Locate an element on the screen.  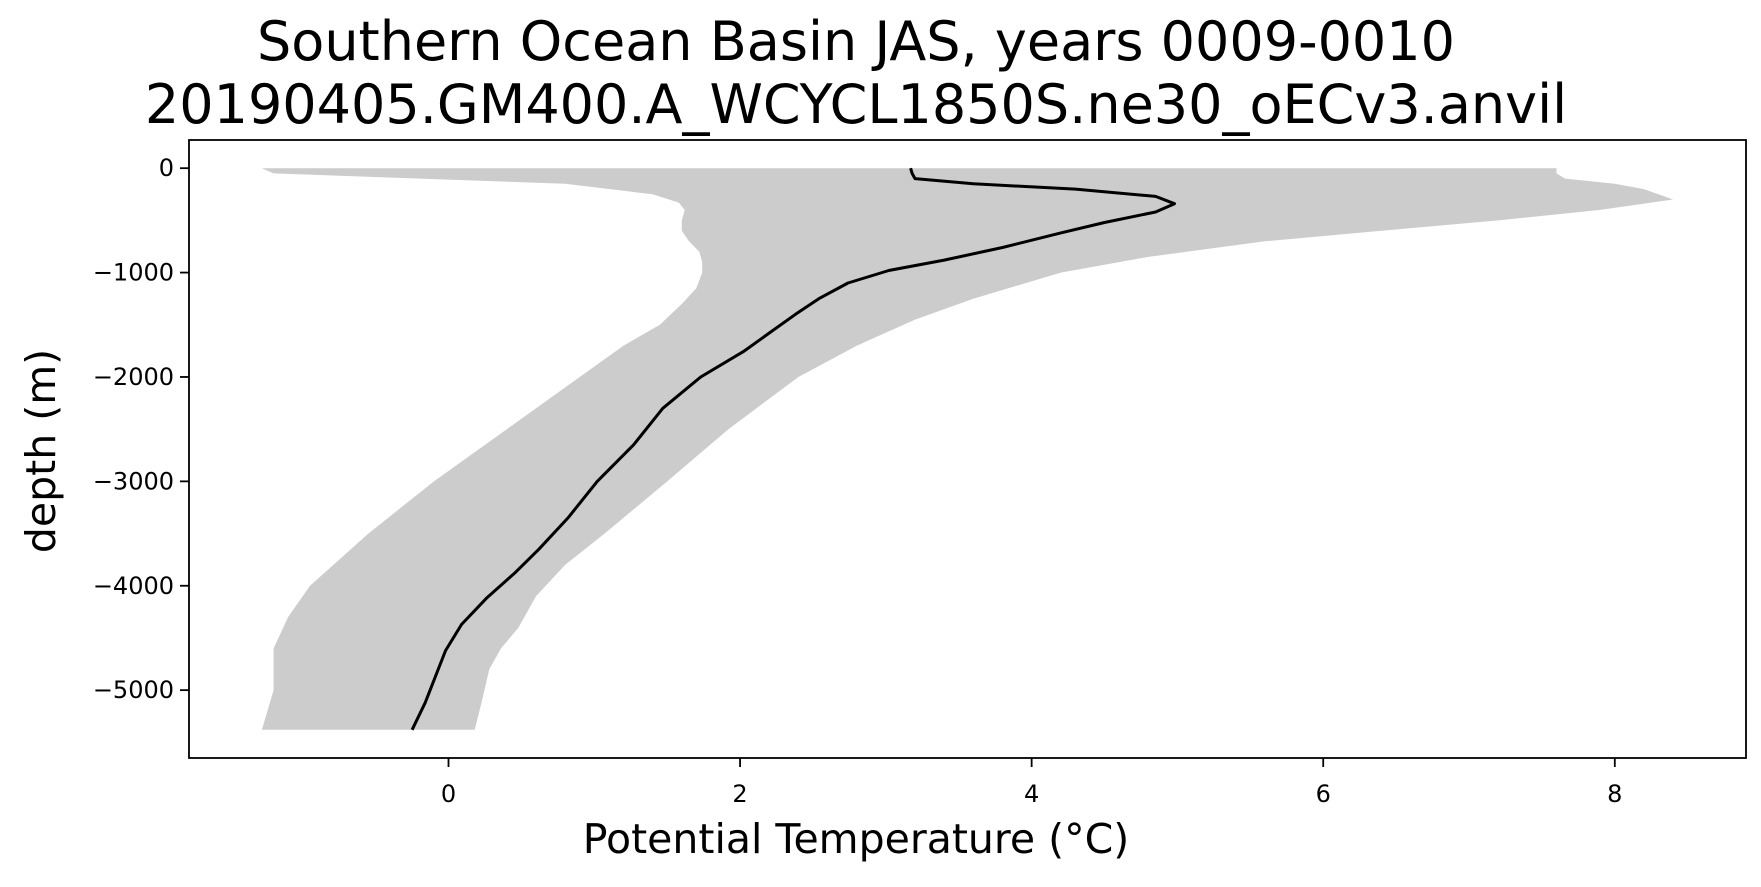
y-tick-label: 0 is located at coordinates (166, 168).